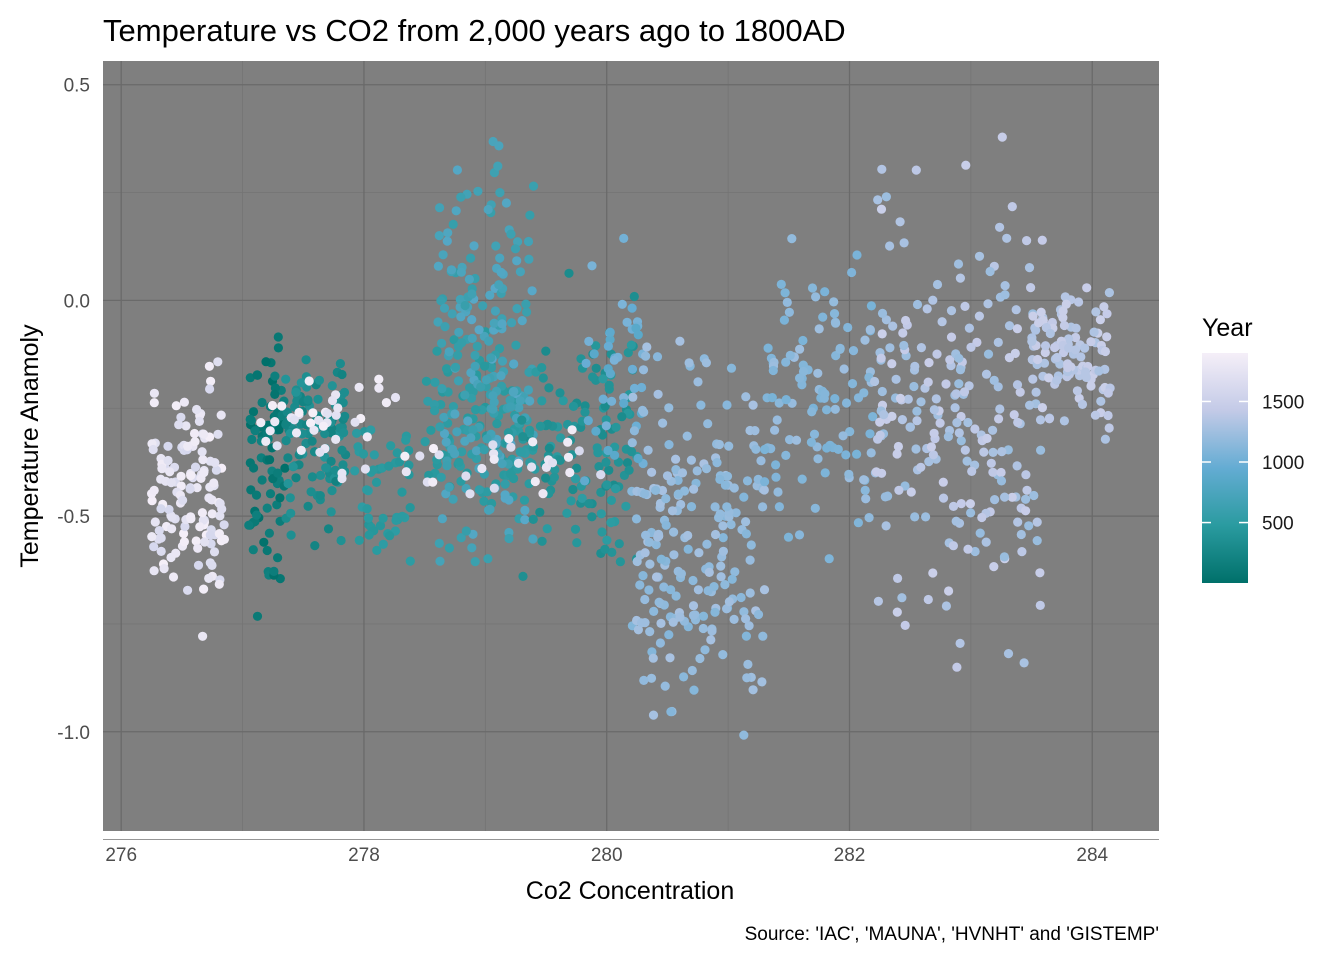 This screenshot has width=1344, height=960. I want to click on x-tick-label: 282, so click(850, 855).